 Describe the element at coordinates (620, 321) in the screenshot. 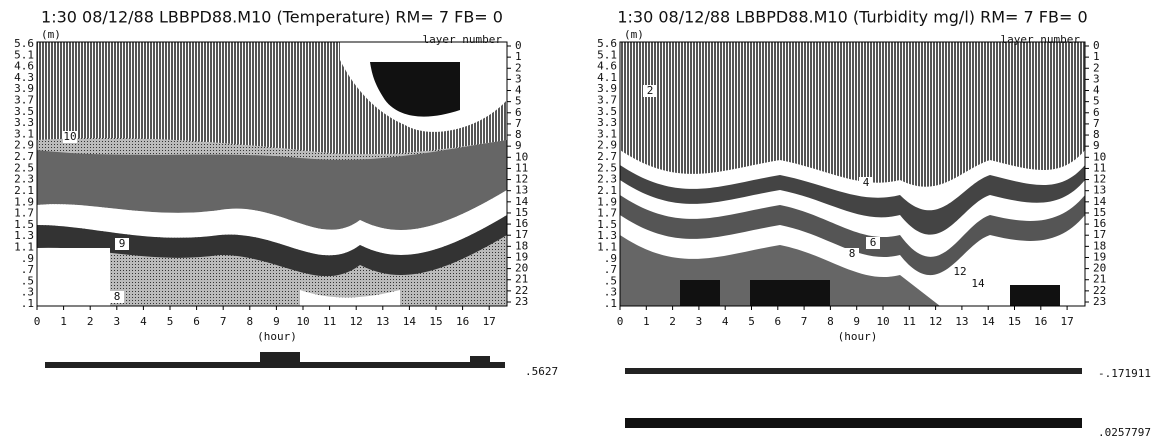

I see `x-tick-label: 0` at that location.